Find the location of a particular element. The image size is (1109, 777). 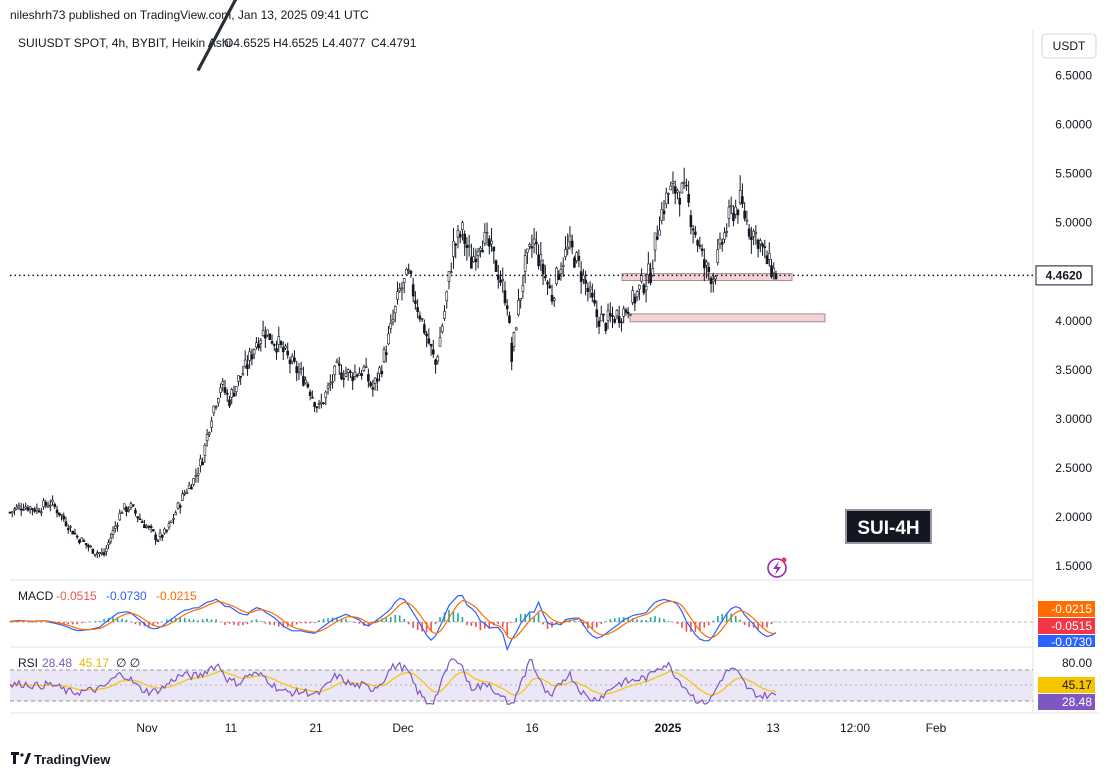

macd-line is located at coordinates (393, 623).